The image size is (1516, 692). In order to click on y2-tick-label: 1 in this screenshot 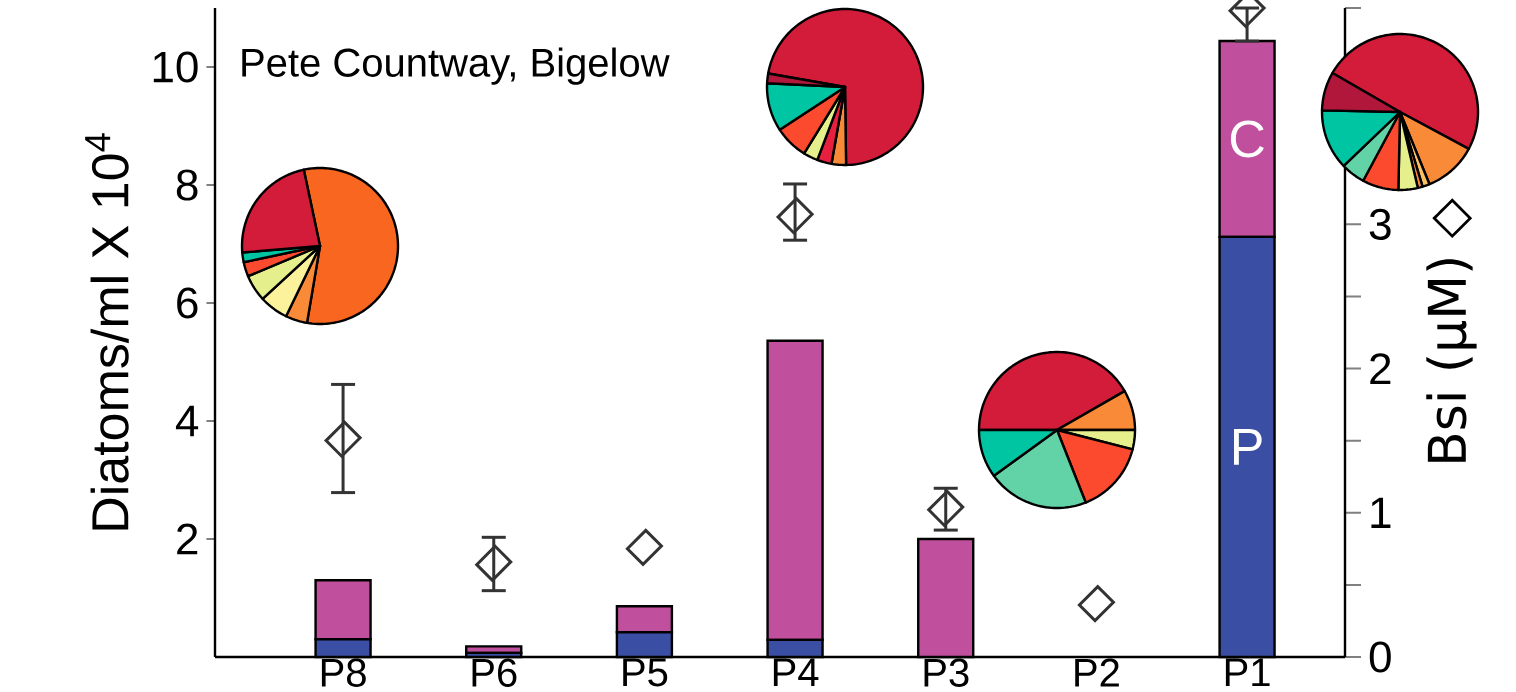, I will do `click(1381, 512)`.